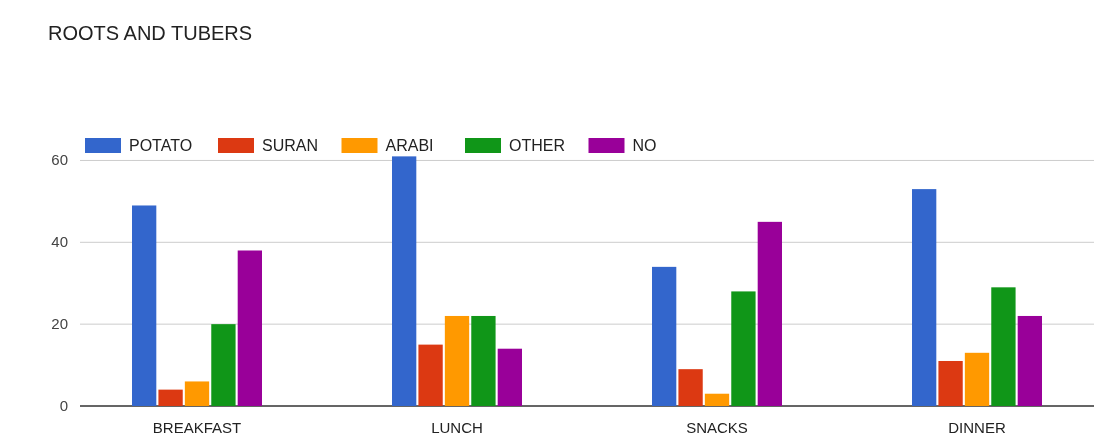 Image resolution: width=1094 pixels, height=443 pixels. What do you see at coordinates (457, 427) in the screenshot?
I see `x-tick-label: LUNCH` at bounding box center [457, 427].